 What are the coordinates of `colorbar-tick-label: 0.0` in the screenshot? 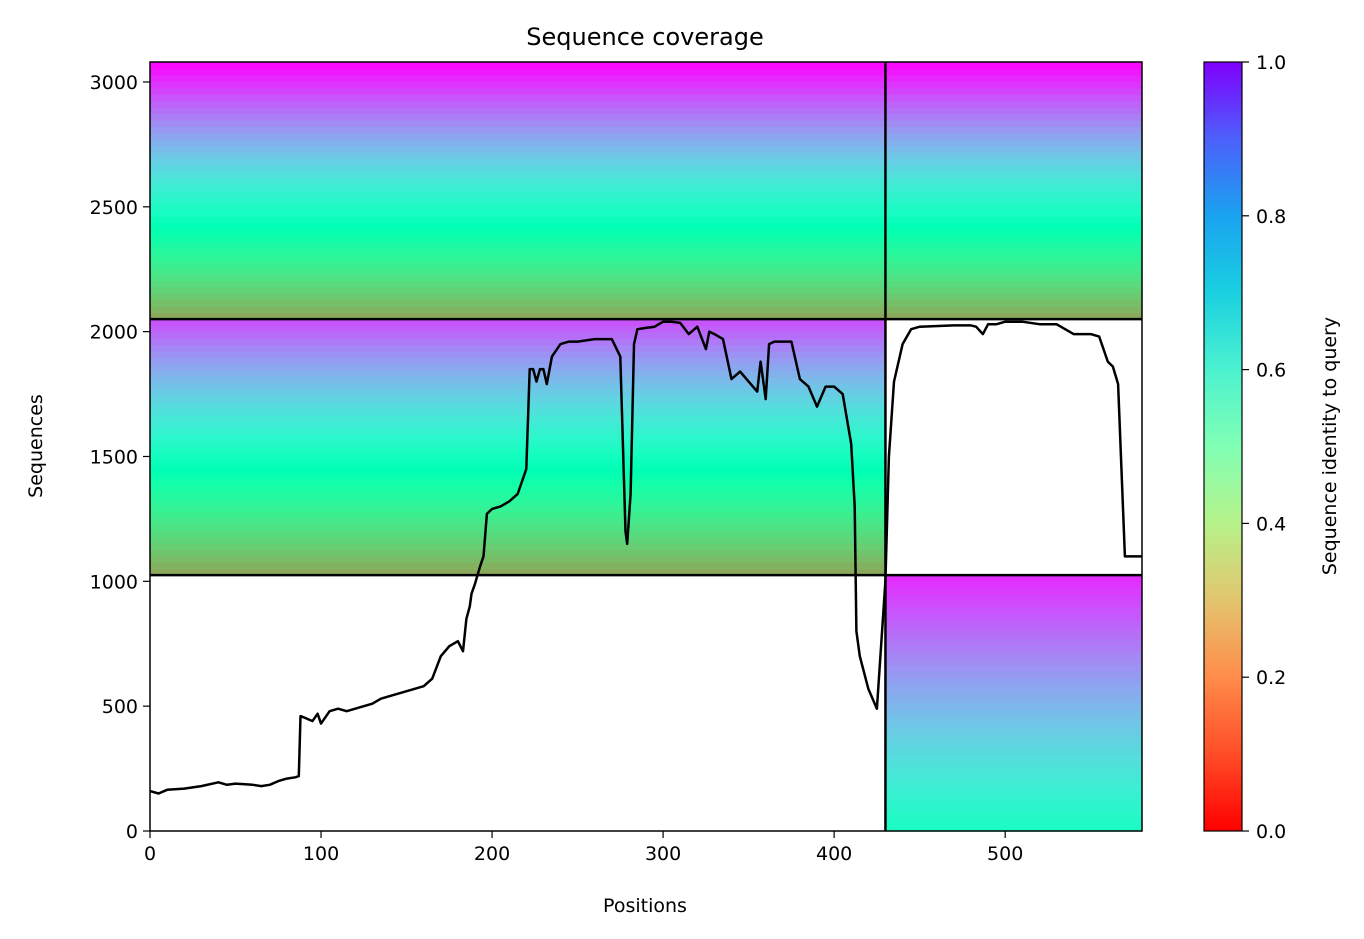 It's located at (1271, 832).